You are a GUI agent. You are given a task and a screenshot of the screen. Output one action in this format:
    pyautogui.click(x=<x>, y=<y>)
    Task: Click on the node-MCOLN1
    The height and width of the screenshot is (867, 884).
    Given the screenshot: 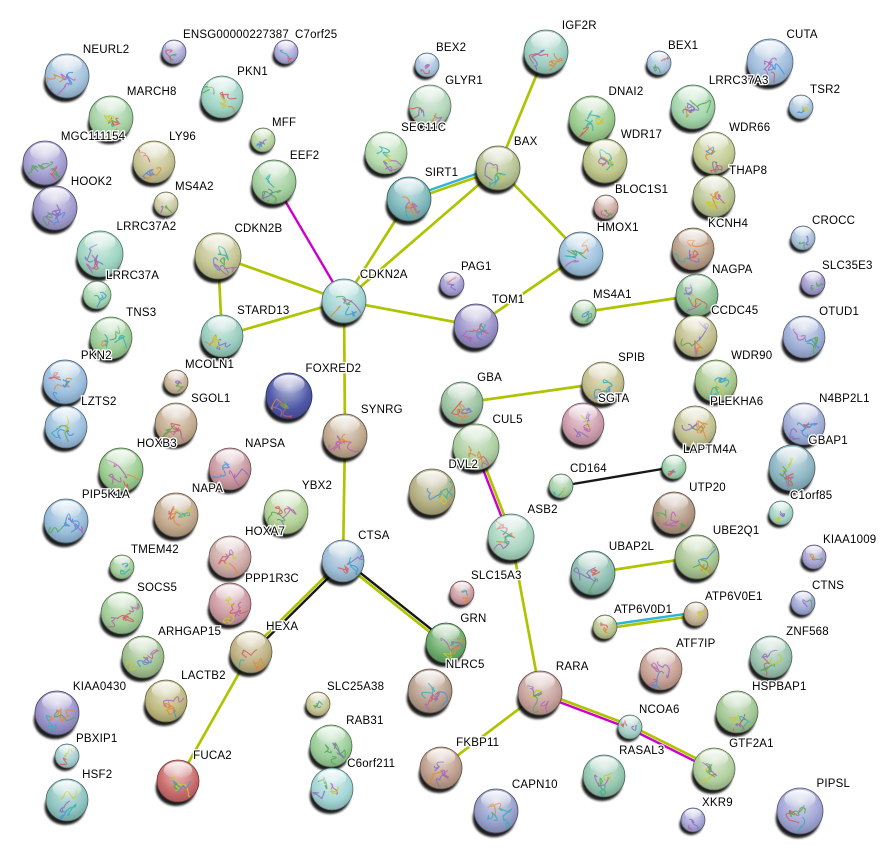 What is the action you would take?
    pyautogui.click(x=175, y=383)
    